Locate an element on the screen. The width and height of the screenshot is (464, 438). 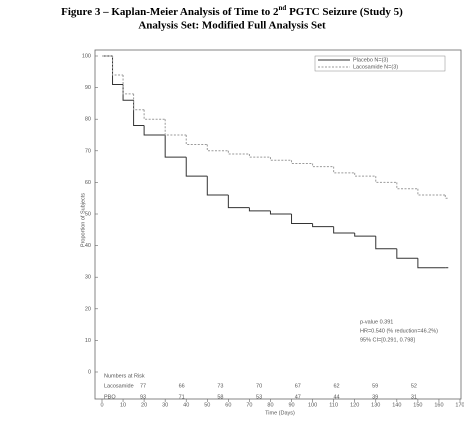
at-risk-value: 39 is located at coordinates (375, 397).